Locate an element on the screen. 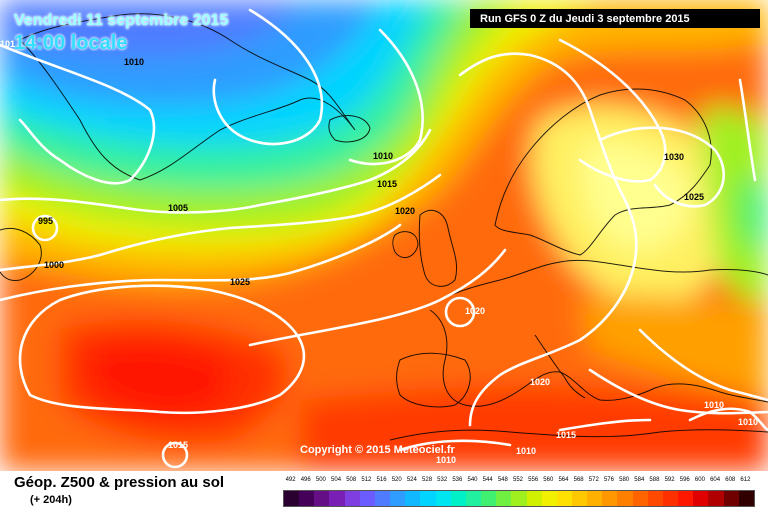  isobar-label: 1005 is located at coordinates (178, 208).